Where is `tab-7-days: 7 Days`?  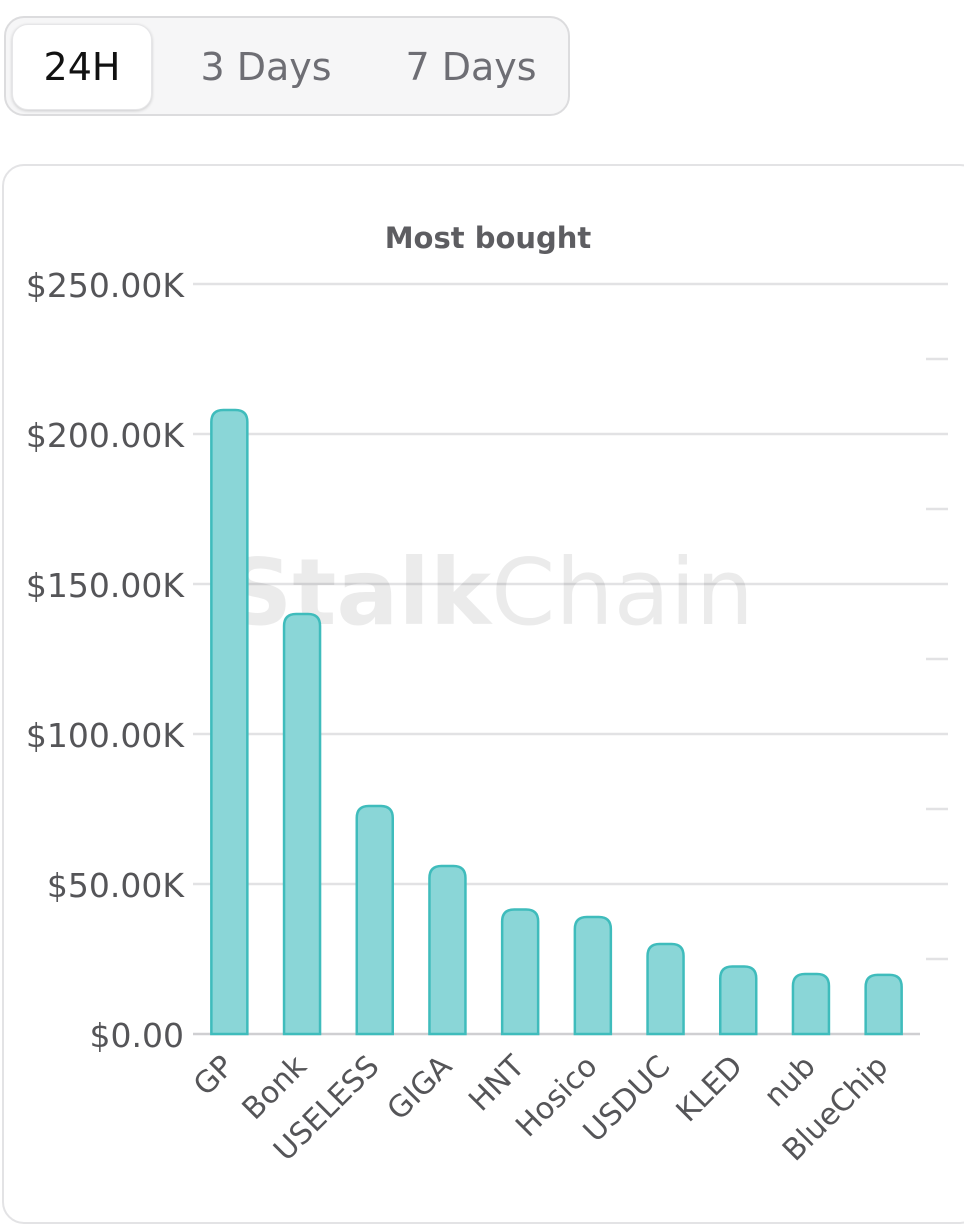 tab-7-days: 7 Days is located at coordinates (471, 67).